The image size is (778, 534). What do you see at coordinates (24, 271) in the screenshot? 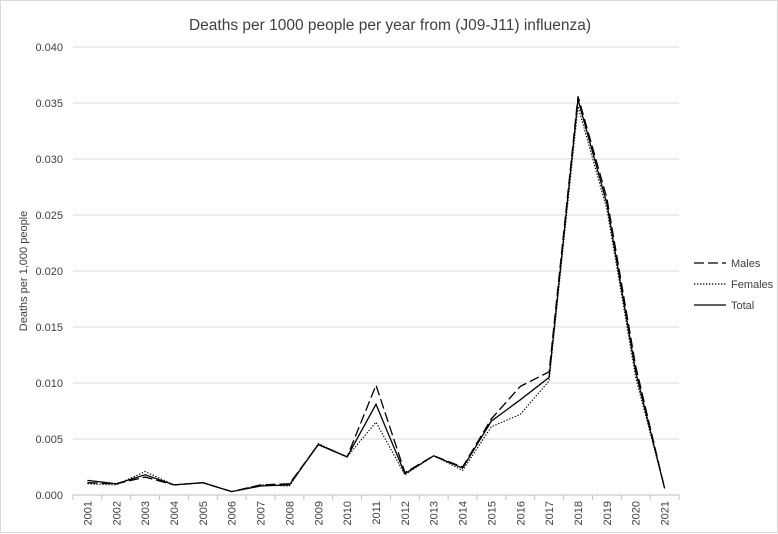
I see `y-axis-label: Deaths per 1,000 people` at bounding box center [24, 271].